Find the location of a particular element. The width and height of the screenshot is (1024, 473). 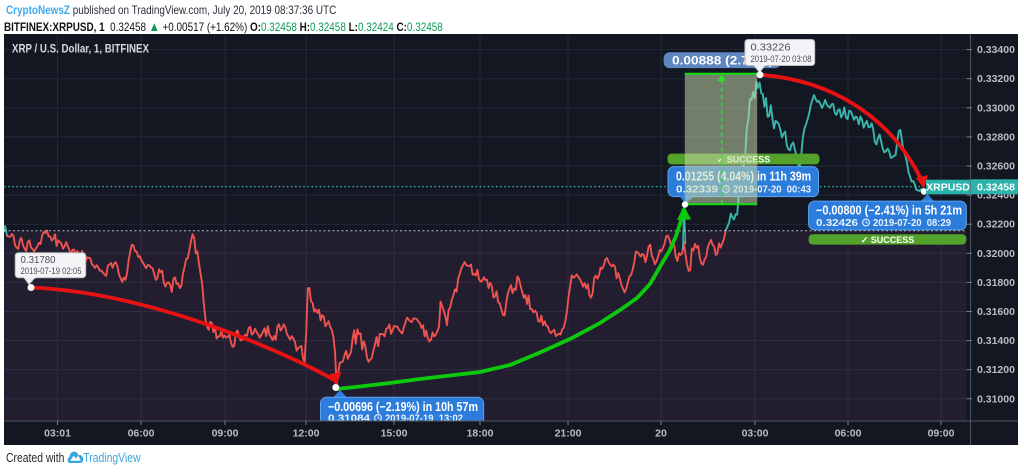

svg-text: 2019-07-20 00:43 is located at coordinates (772, 190).